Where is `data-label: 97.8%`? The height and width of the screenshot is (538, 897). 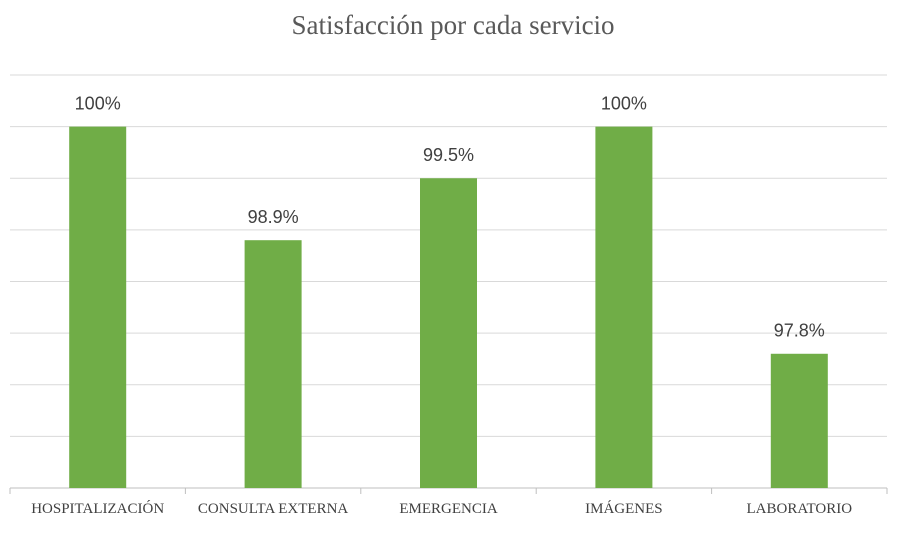
data-label: 97.8% is located at coordinates (799, 331).